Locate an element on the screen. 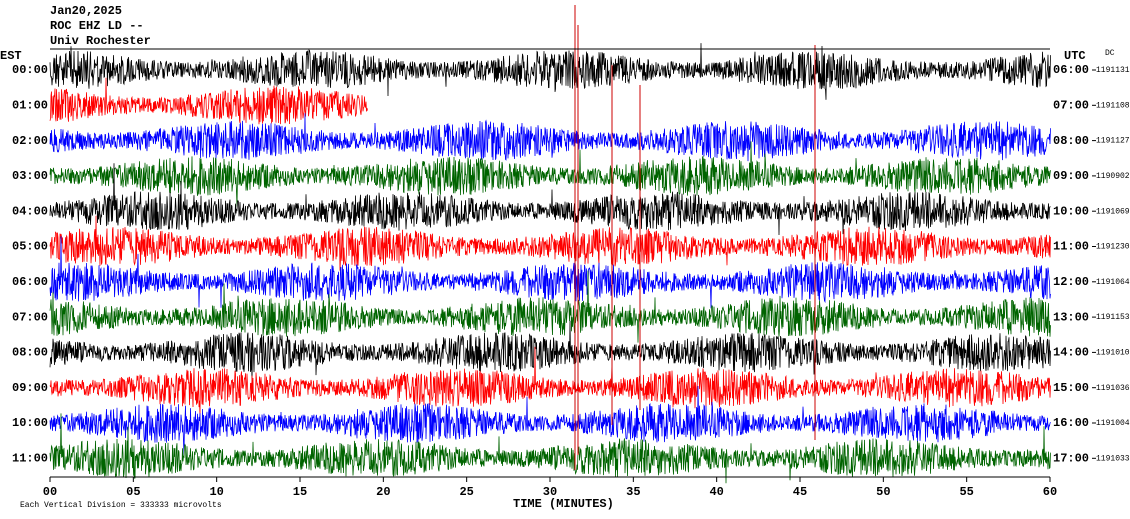 The width and height of the screenshot is (1130, 519). x-tick-label: 45 is located at coordinates (800, 492).